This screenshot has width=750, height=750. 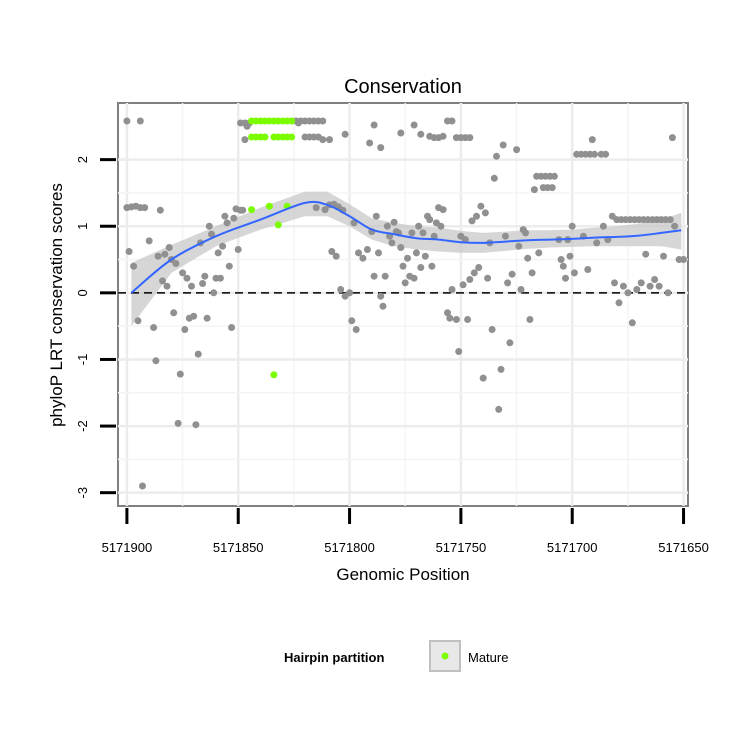 I want to click on legend-label-mature: Mature, so click(x=488, y=657).